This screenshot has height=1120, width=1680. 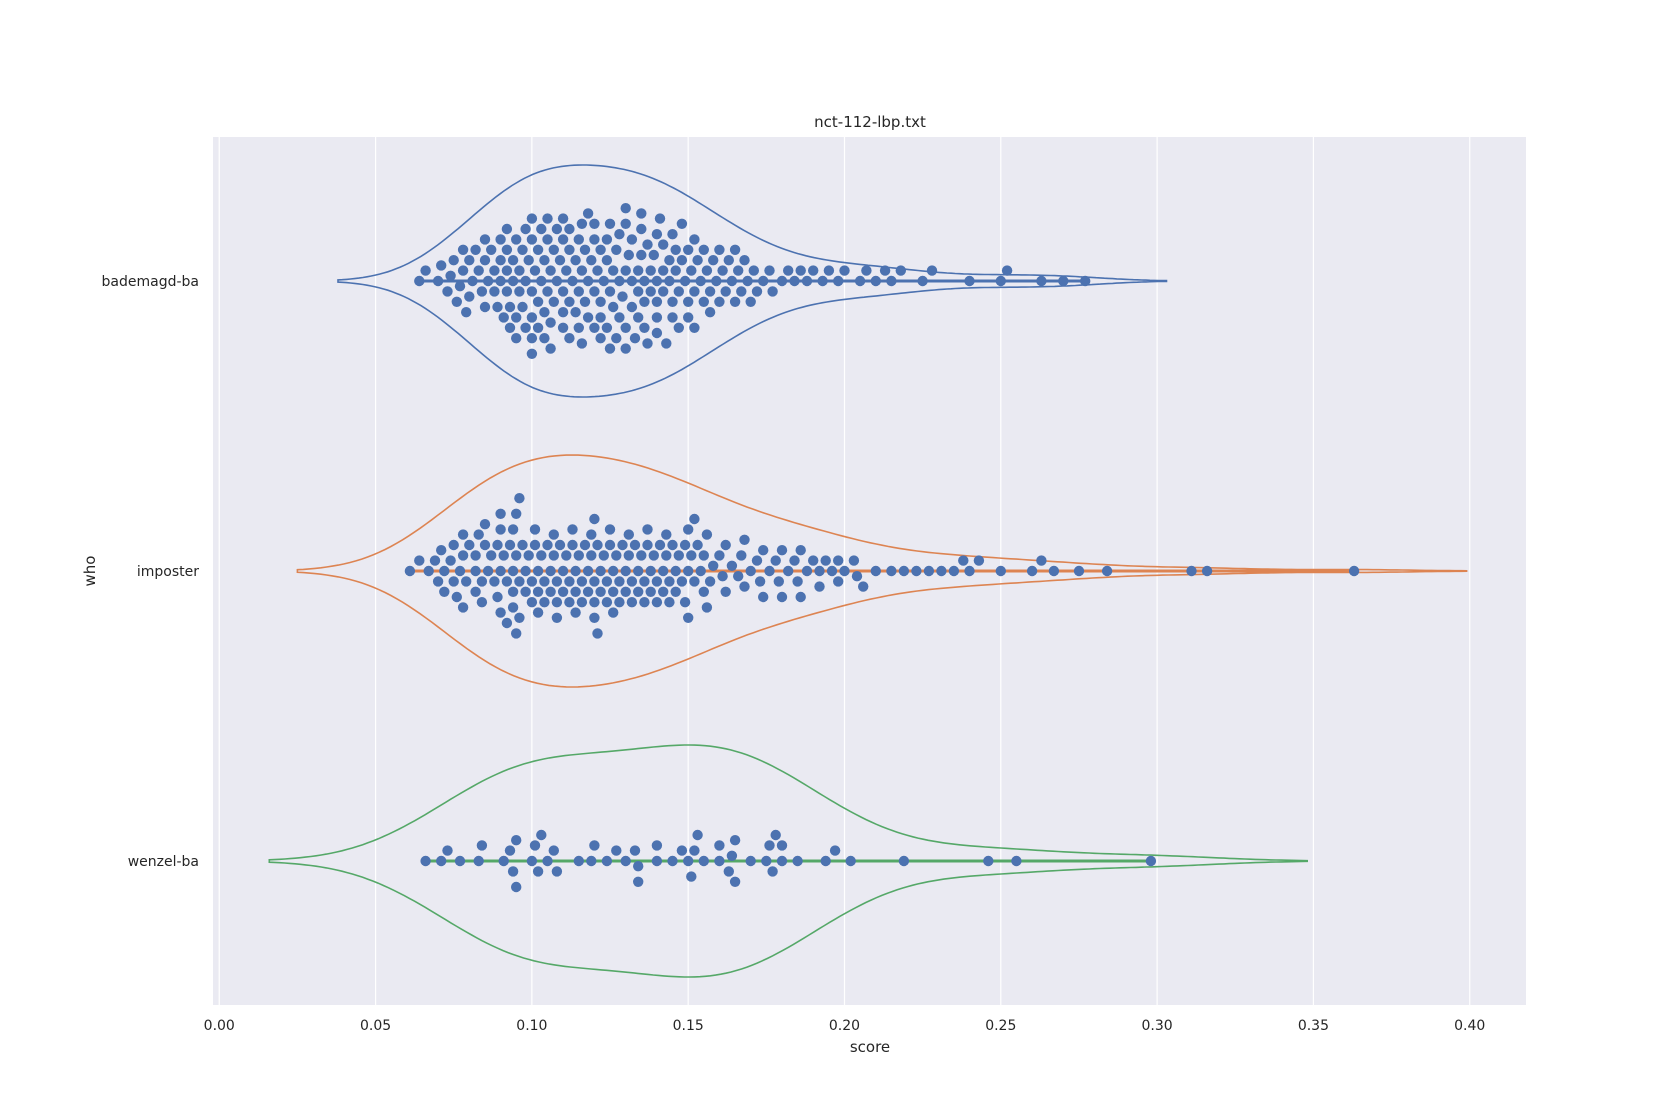 I want to click on y-tick-labels: bademagd-ba imposter wenzel-ba, so click(x=151, y=572).